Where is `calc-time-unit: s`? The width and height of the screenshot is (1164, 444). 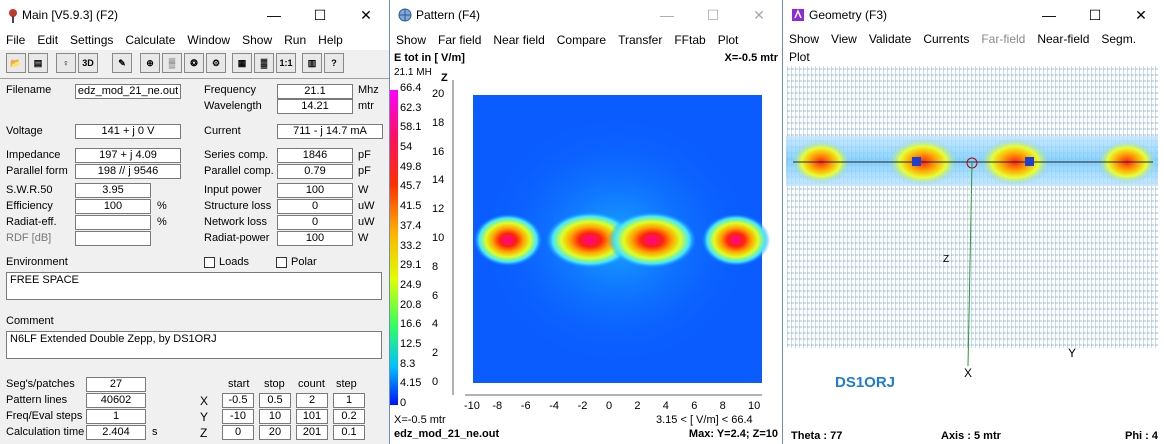 calc-time-unit: s is located at coordinates (155, 432).